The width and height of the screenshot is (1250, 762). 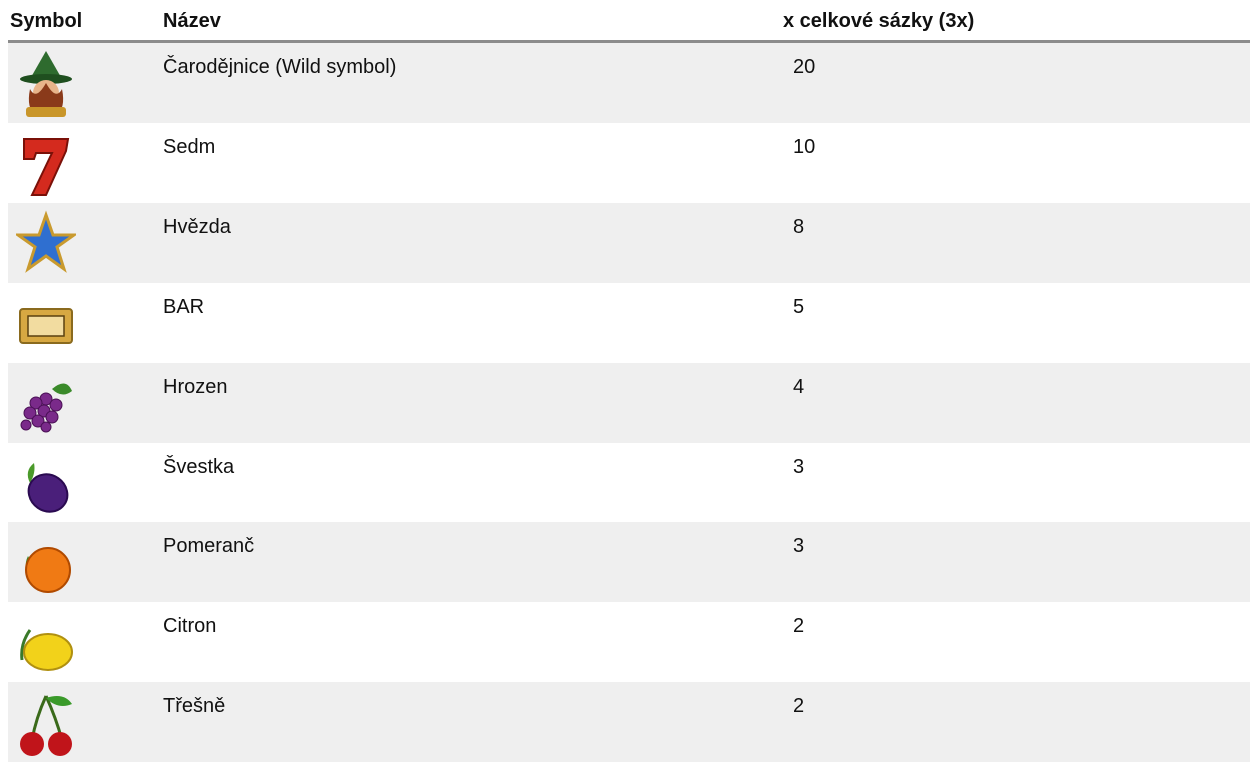 What do you see at coordinates (190, 626) in the screenshot?
I see `symbol-name: Citron` at bounding box center [190, 626].